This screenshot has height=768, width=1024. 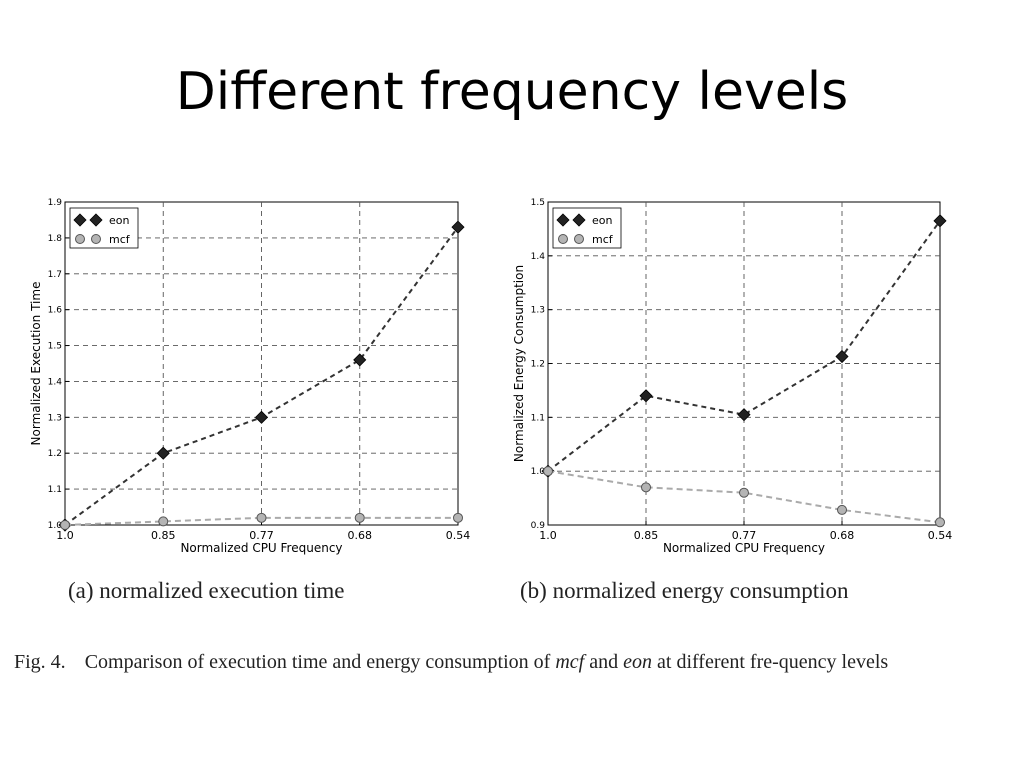 I want to click on figure-text-2: at different fre-quency levels, so click(x=770, y=662).